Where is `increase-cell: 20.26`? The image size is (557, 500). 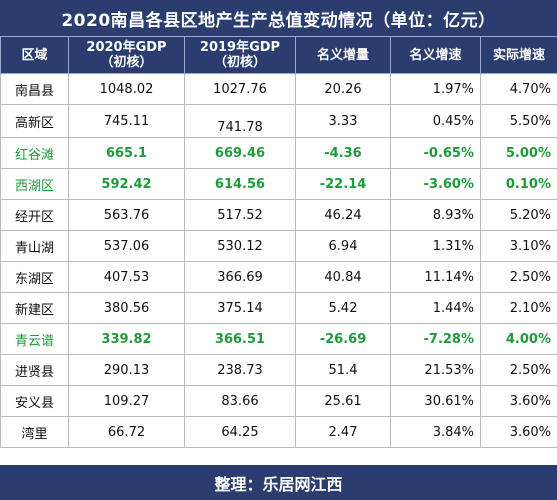 increase-cell: 20.26 is located at coordinates (343, 89).